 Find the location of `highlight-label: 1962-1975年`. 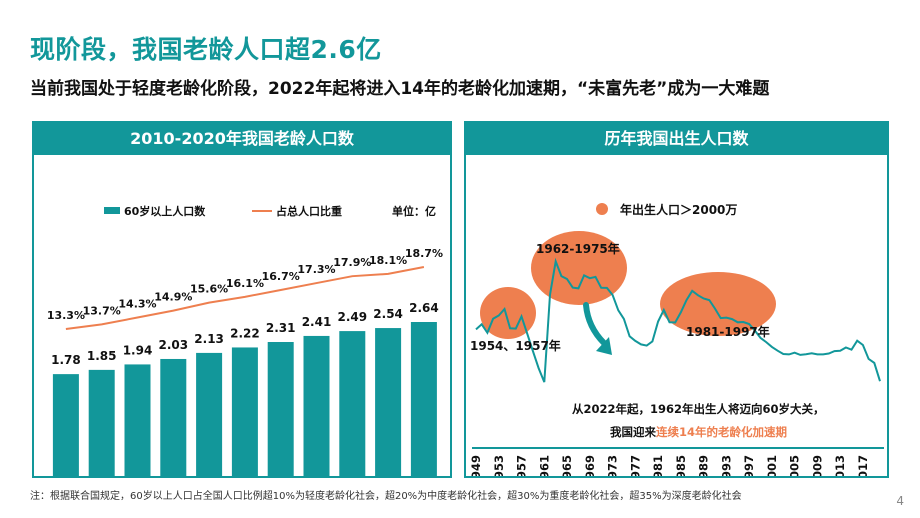

highlight-label: 1962-1975年 is located at coordinates (578, 248).